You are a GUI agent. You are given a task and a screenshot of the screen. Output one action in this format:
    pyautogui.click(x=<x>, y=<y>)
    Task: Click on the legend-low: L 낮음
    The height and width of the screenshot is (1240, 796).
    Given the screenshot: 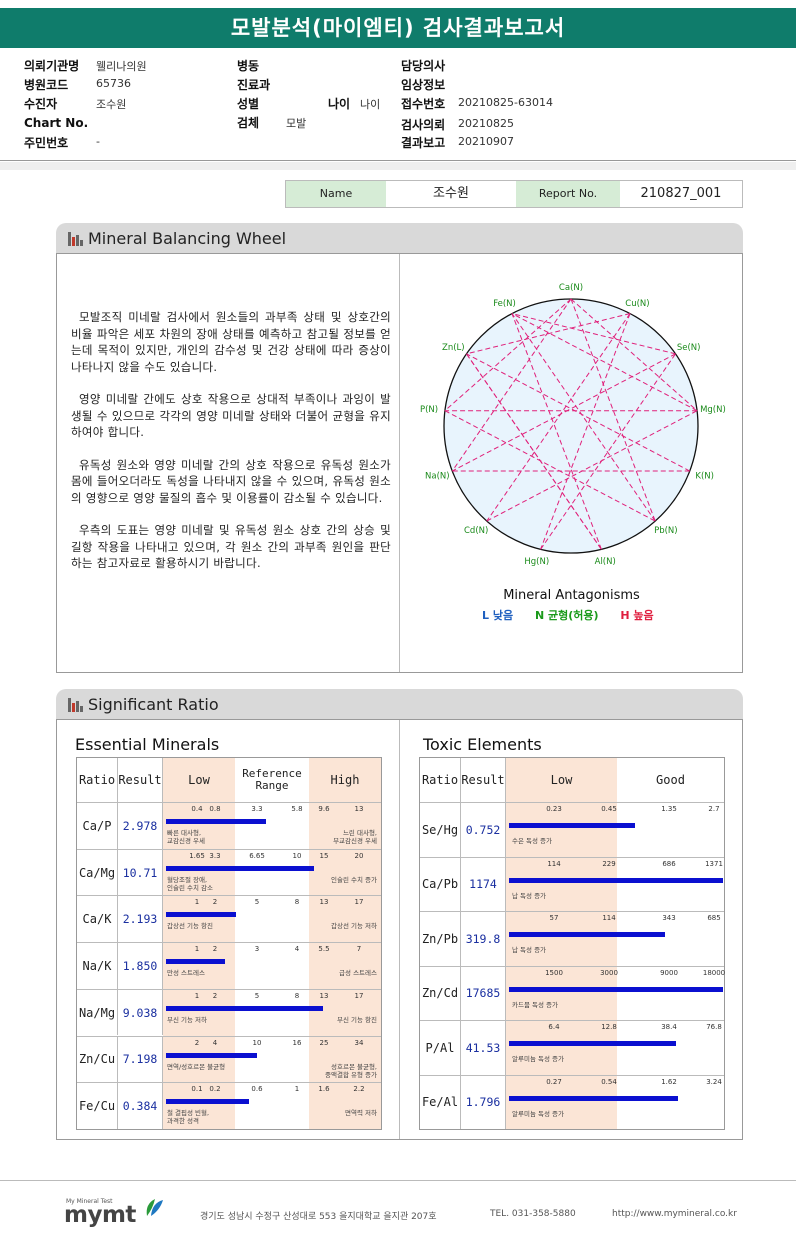 What is the action you would take?
    pyautogui.click(x=498, y=615)
    